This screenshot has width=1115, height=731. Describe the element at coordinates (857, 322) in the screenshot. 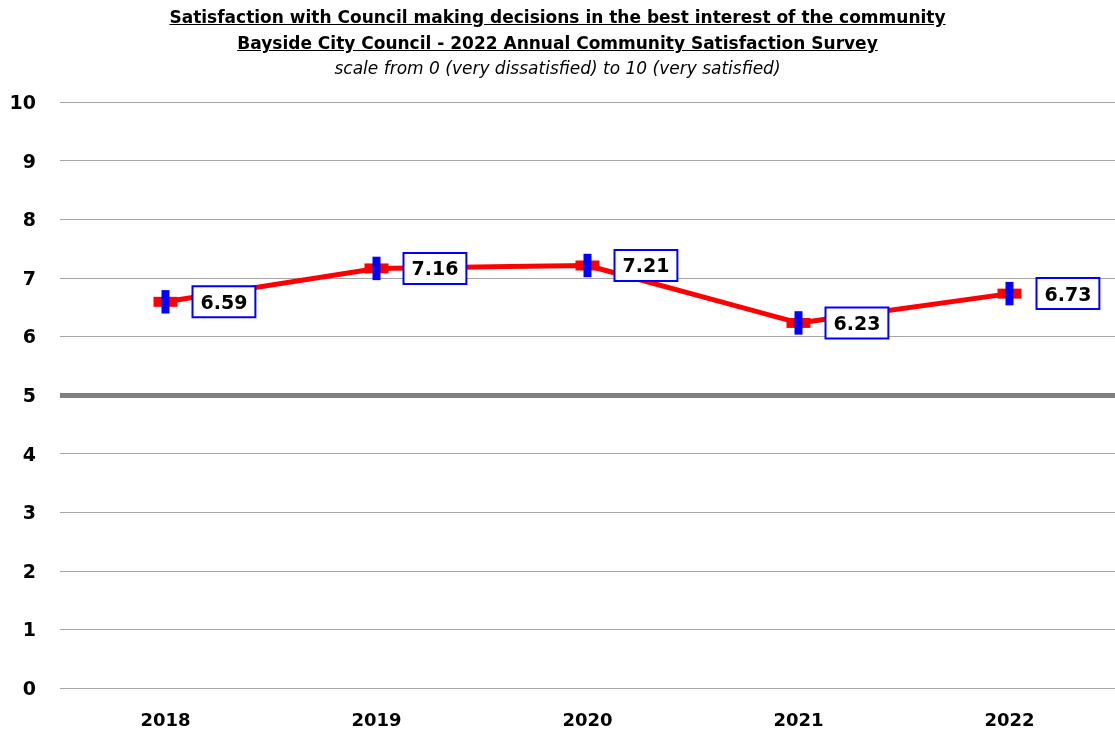

I see `data-label: 6.23` at that location.